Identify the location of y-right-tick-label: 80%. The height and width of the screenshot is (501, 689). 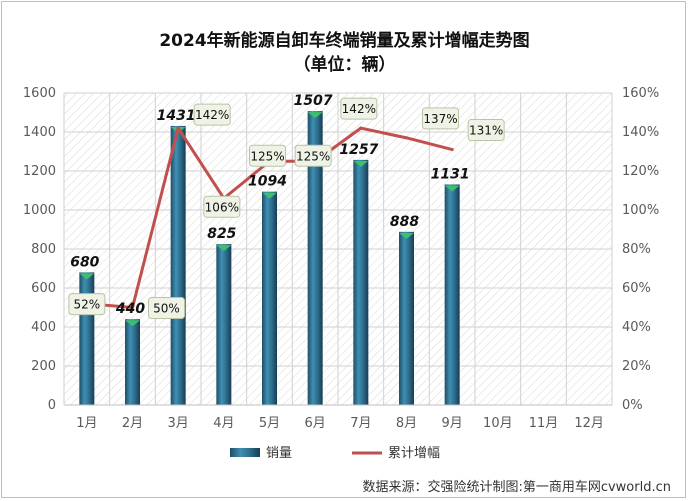
(636, 249).